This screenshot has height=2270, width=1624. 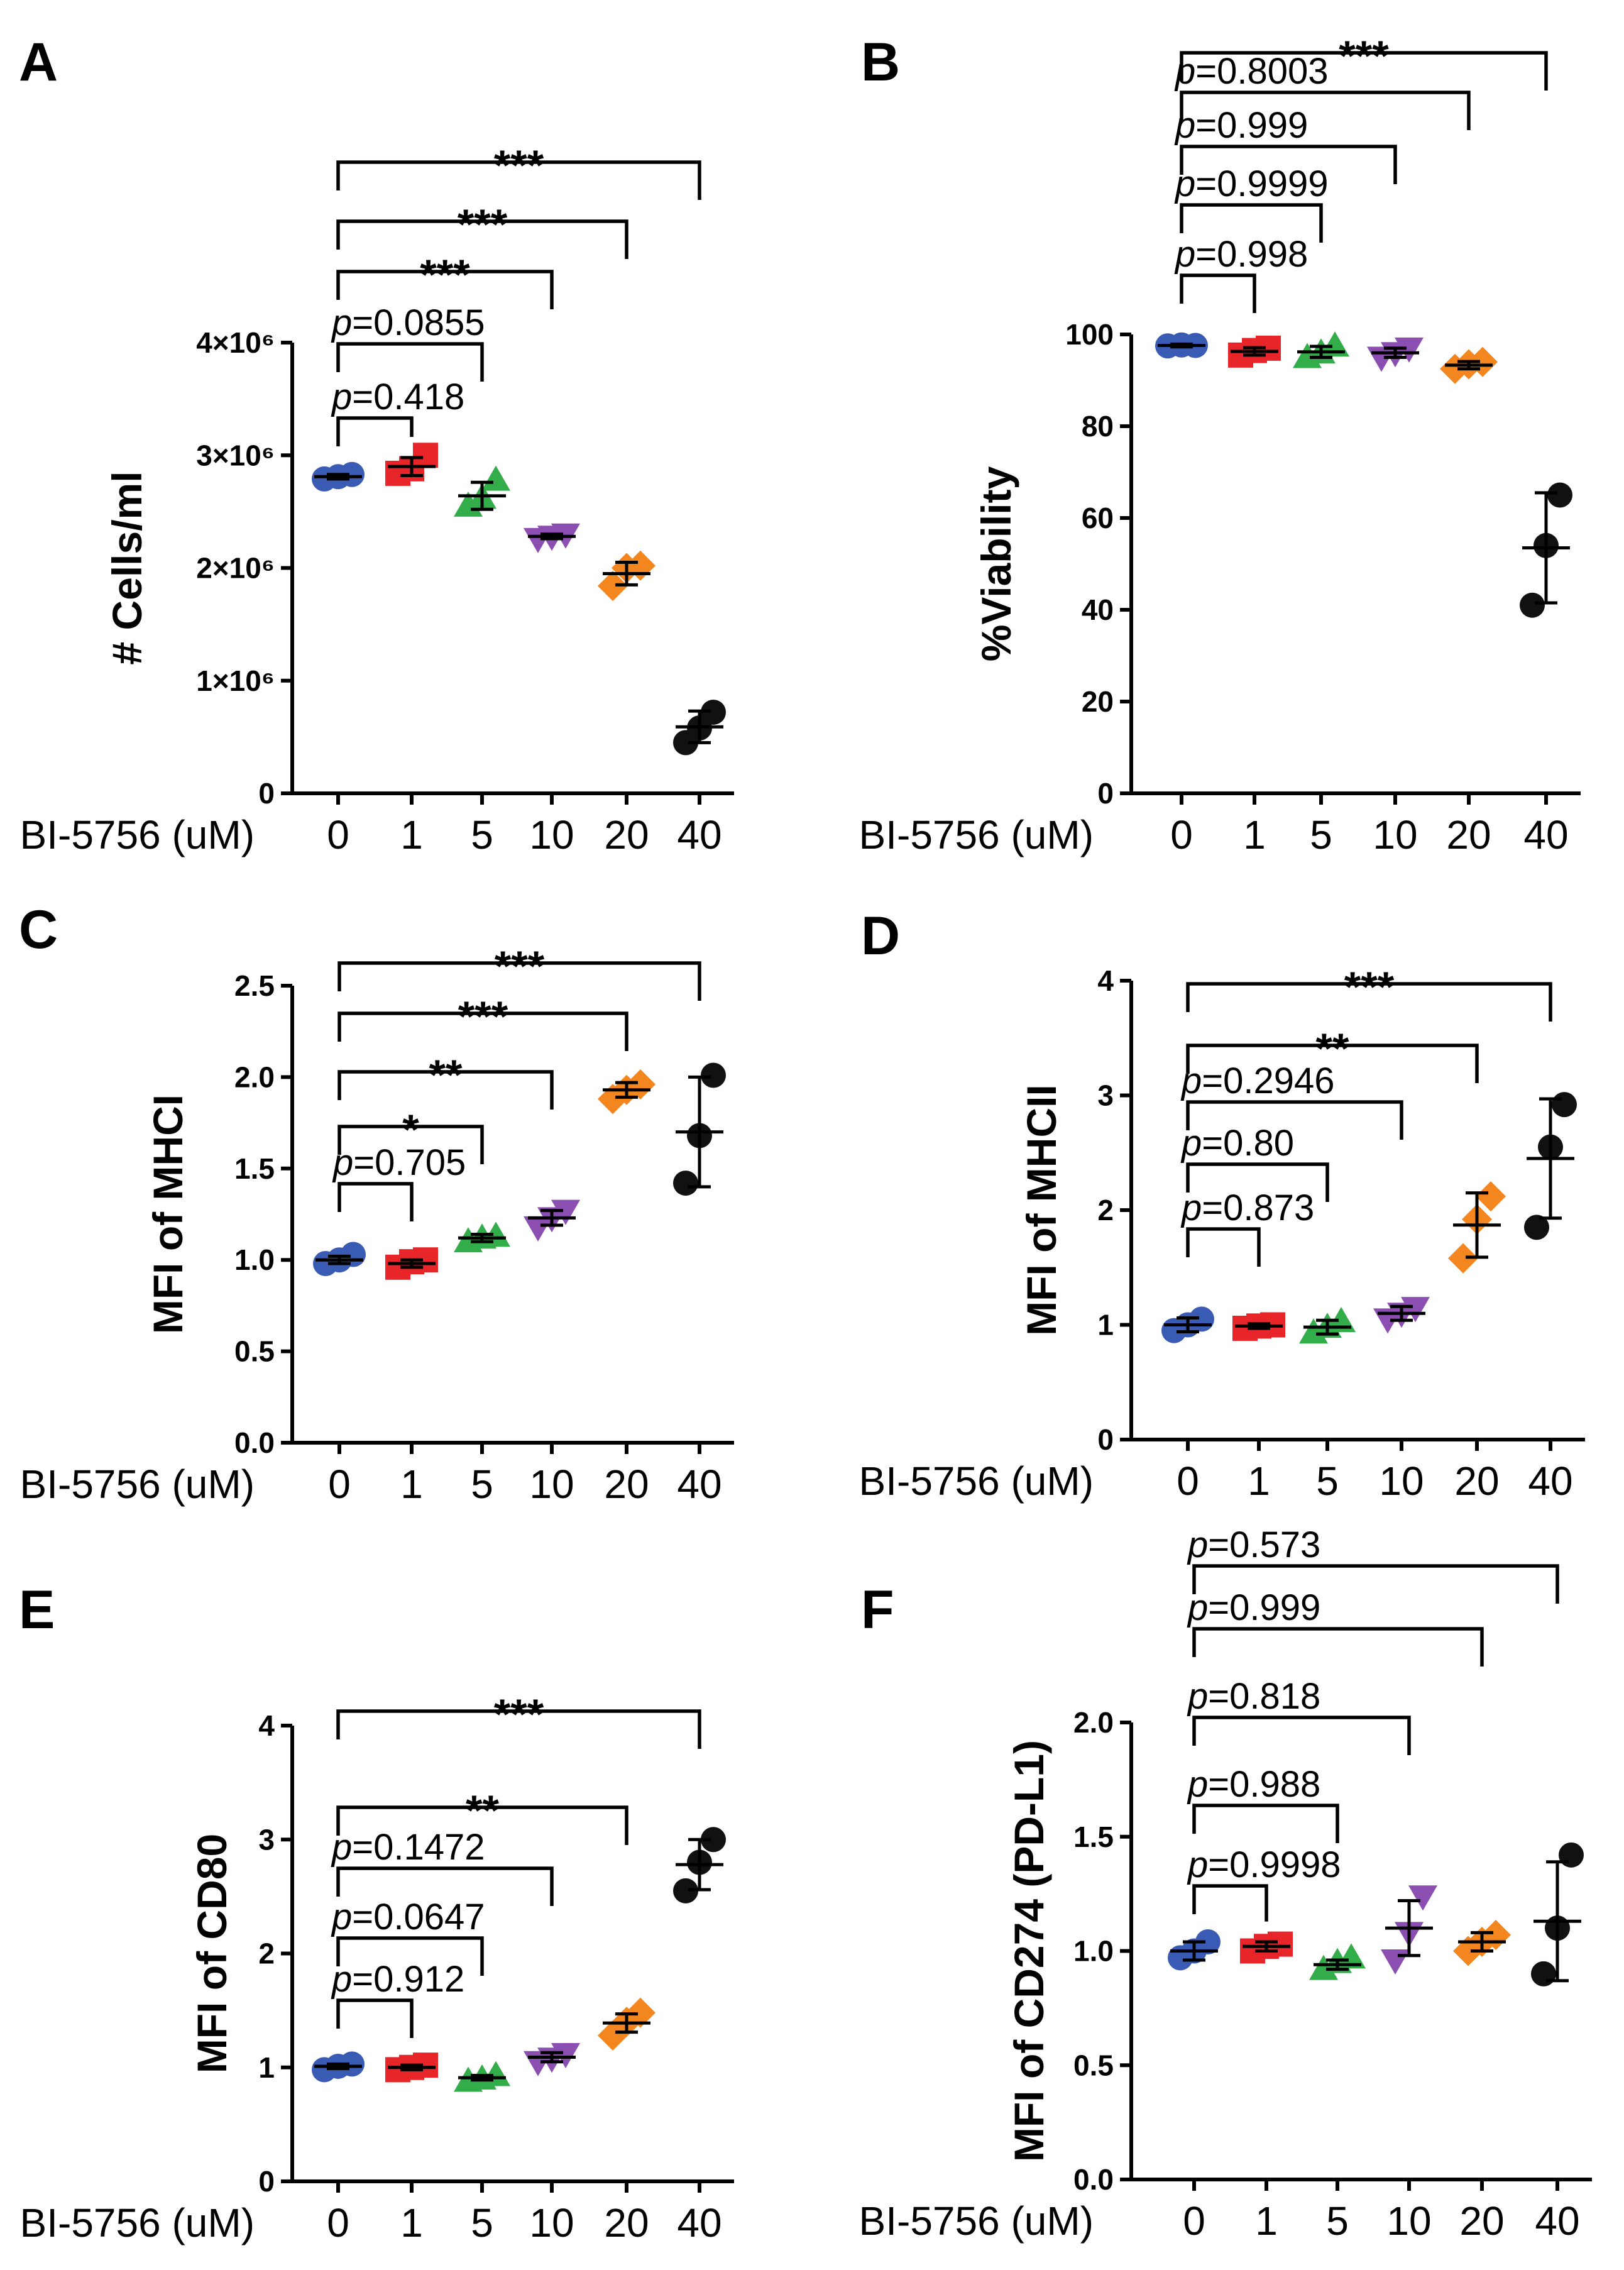 What do you see at coordinates (408, 323) in the screenshot?
I see `significance-label-5: p=0.0855` at bounding box center [408, 323].